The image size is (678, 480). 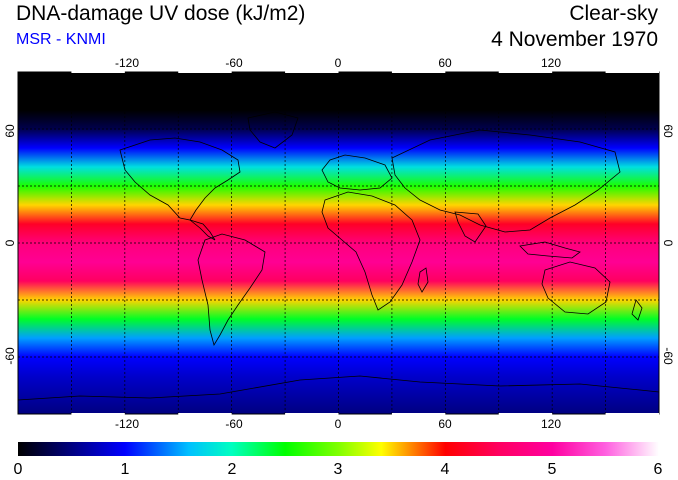 I want to click on sky-condition: Clear-sky, so click(x=613, y=13).